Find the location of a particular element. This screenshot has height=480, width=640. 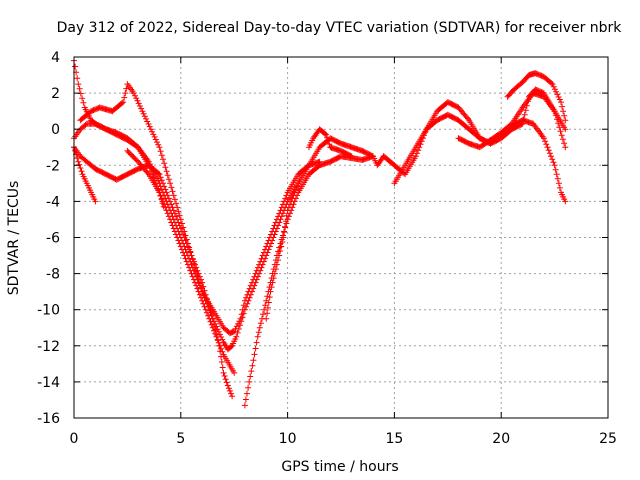

x-tick-labels: 0 5 10 15 20 25 is located at coordinates (343, 439).